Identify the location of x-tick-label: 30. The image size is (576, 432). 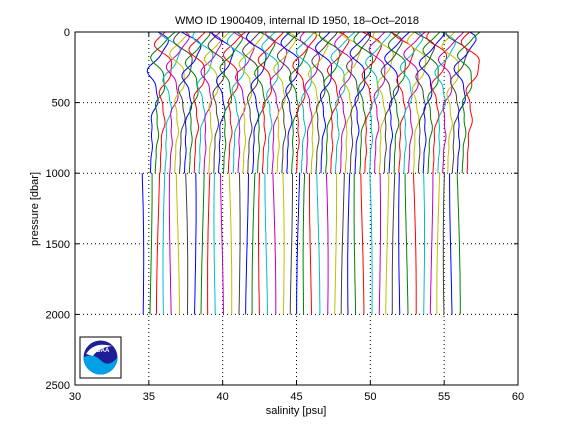
(75, 397).